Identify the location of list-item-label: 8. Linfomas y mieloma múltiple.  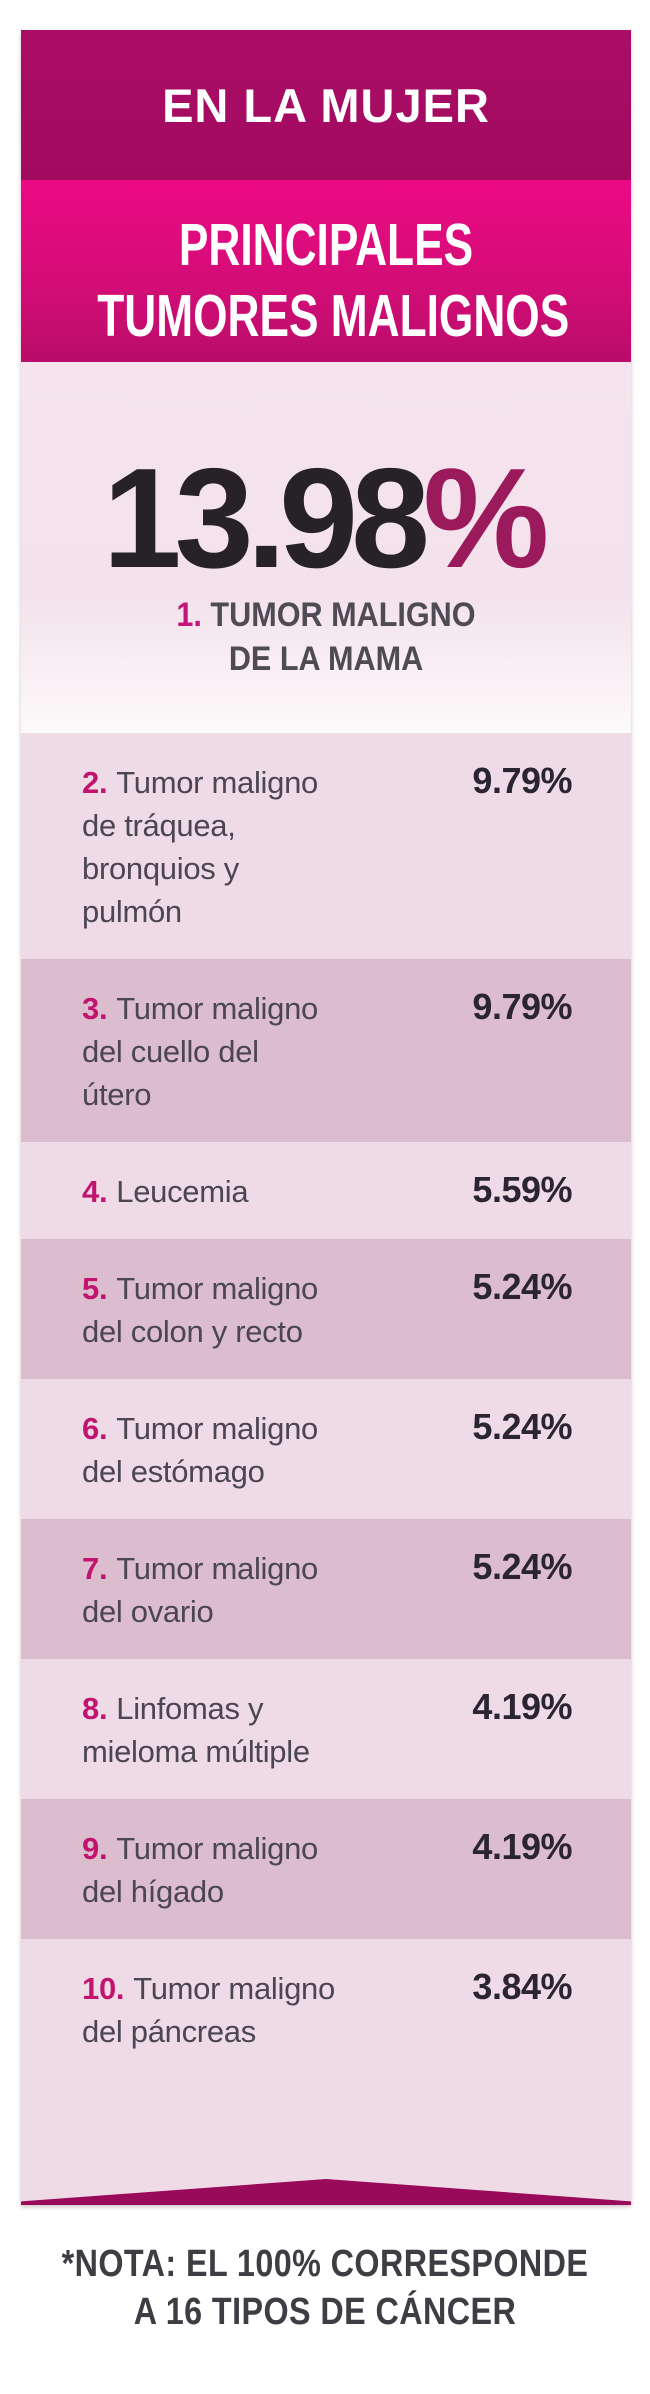
(277, 1730).